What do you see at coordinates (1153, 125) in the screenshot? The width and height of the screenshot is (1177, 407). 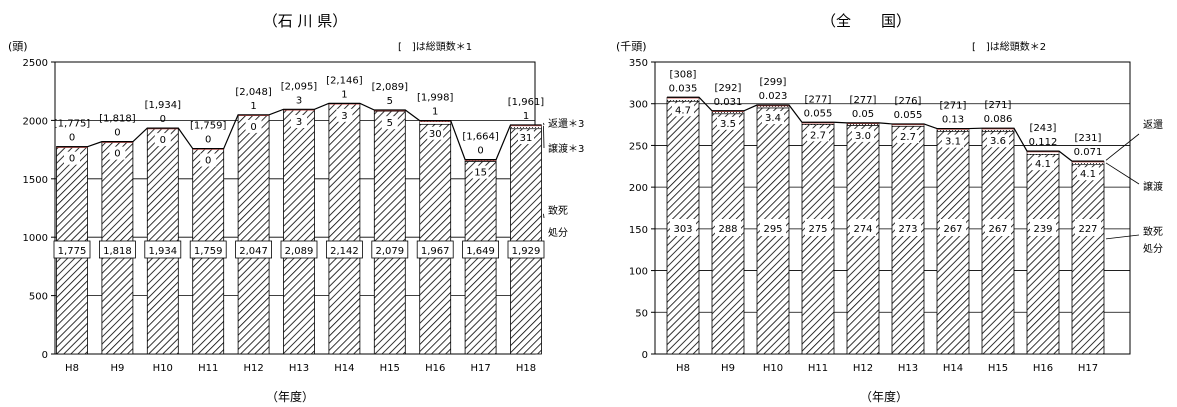 I see `legend-label: 返還` at bounding box center [1153, 125].